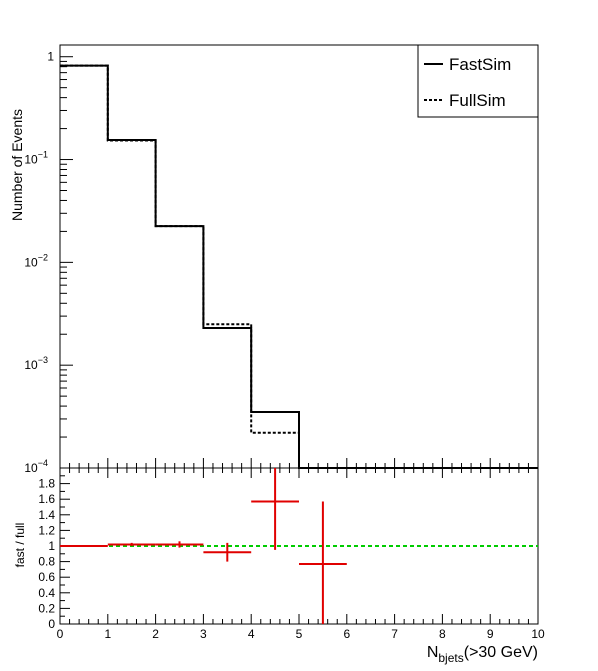 The height and width of the screenshot is (671, 598). I want to click on top-y-tick-label: 10⁻³, so click(36, 363).